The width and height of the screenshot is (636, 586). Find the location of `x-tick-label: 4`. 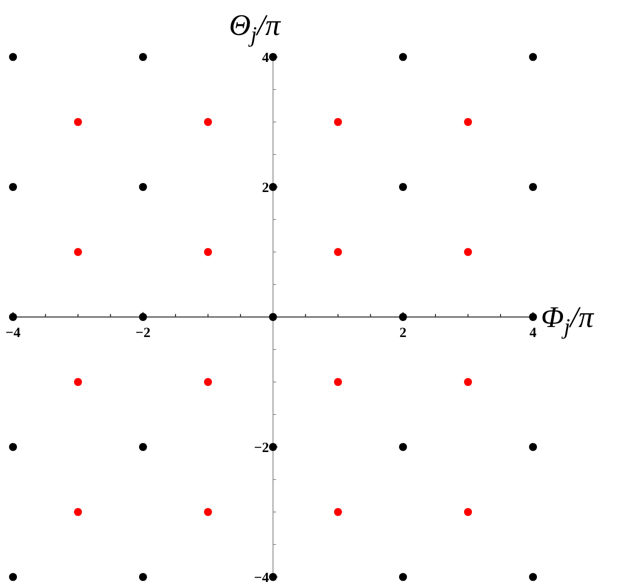

x-tick-label: 4 is located at coordinates (533, 333).